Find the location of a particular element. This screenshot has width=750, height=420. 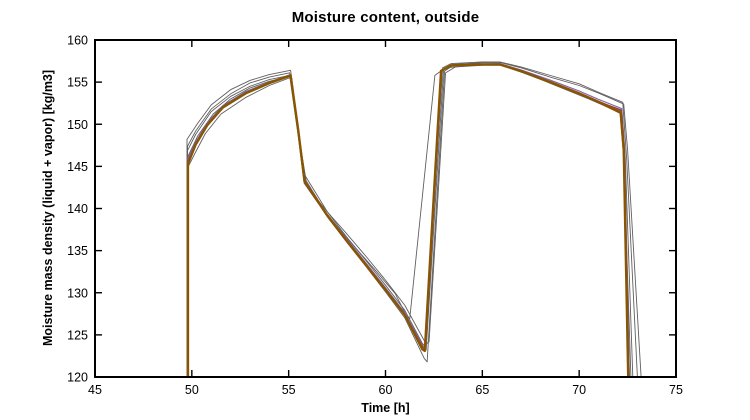

x-tick-label: 45 is located at coordinates (95, 390).